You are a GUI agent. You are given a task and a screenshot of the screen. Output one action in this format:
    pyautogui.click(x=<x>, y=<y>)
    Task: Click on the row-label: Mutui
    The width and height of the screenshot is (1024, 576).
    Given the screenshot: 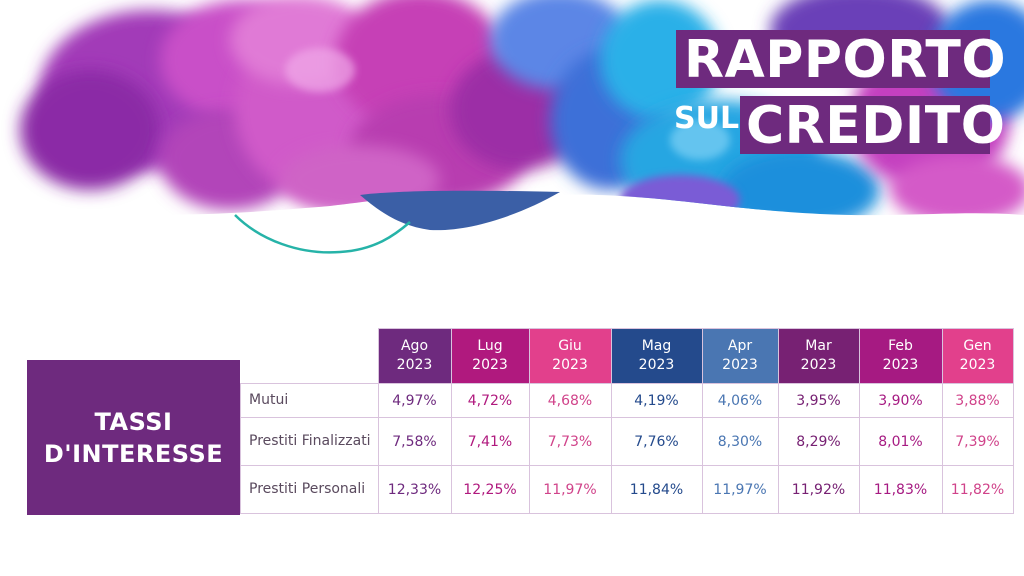 What is the action you would take?
    pyautogui.click(x=309, y=400)
    